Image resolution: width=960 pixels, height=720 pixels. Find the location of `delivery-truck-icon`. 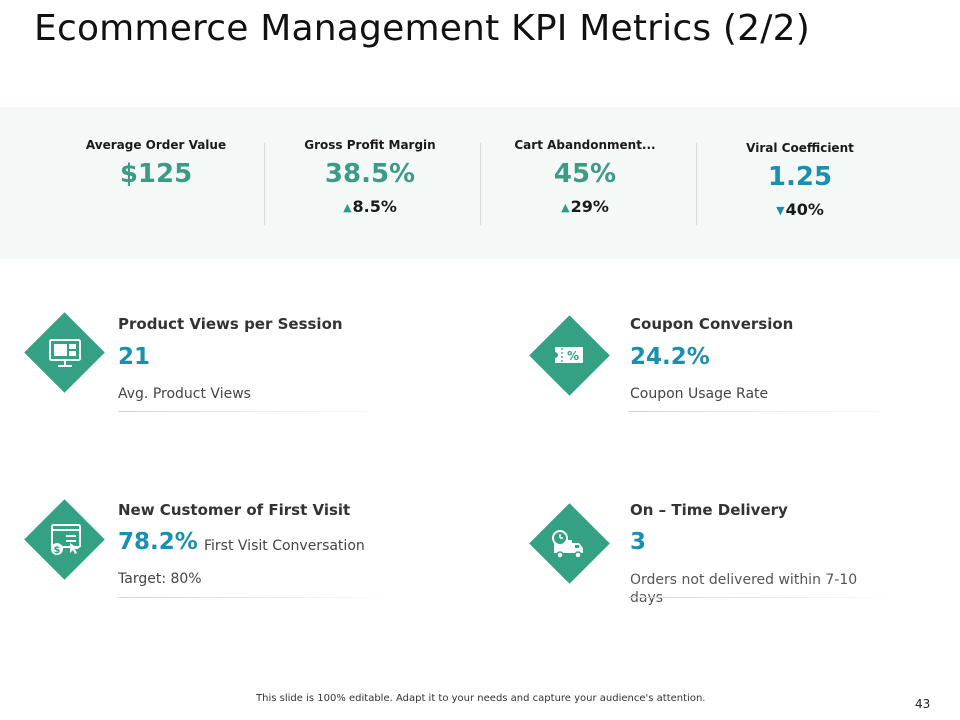

delivery-truck-icon is located at coordinates (567, 544).